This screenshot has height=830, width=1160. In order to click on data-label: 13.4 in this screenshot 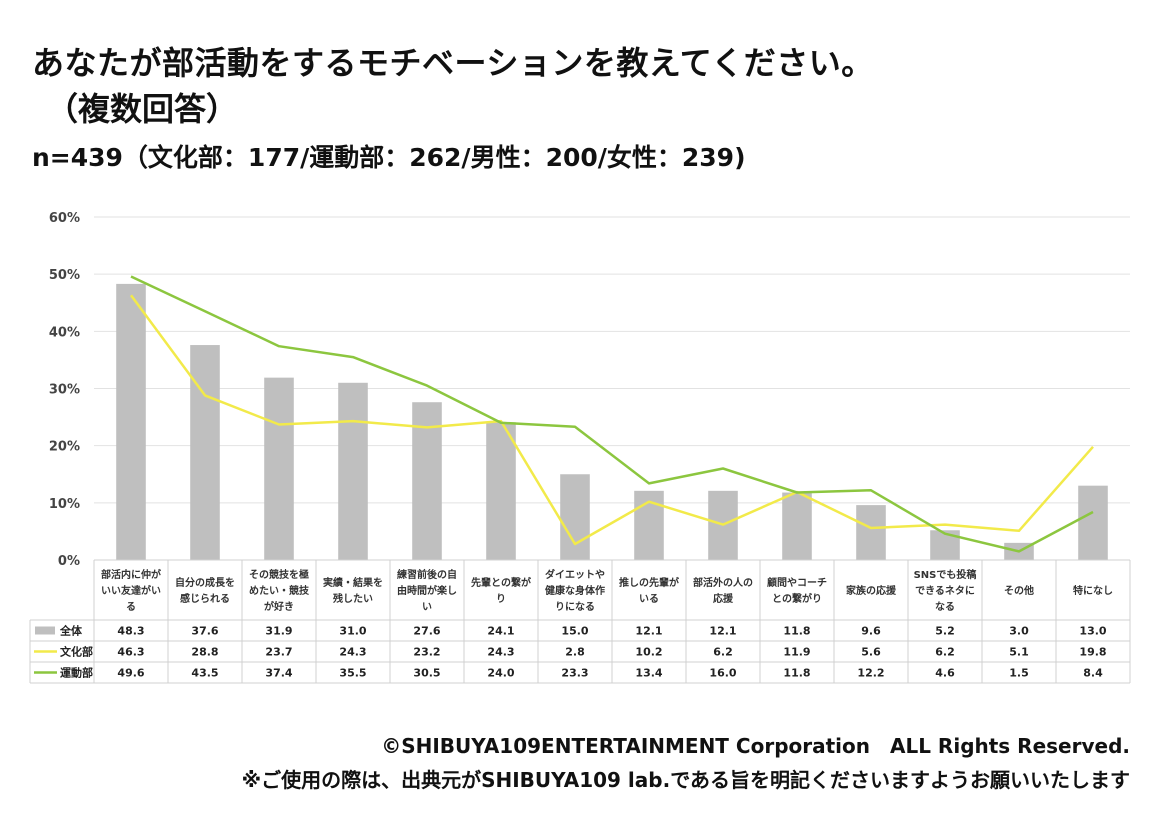, I will do `click(648, 673)`.